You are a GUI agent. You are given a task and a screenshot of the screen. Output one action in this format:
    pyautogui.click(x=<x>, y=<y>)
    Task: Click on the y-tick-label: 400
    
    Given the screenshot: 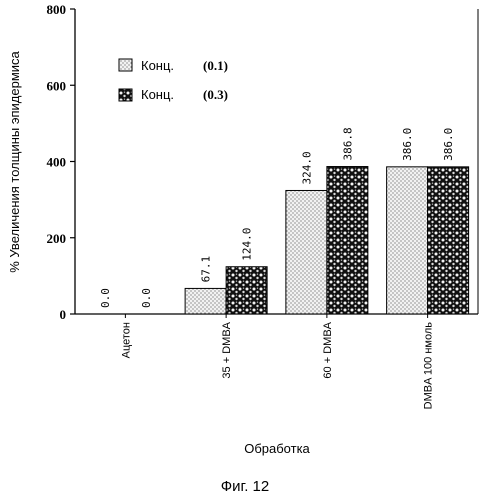 What is the action you would take?
    pyautogui.click(x=57, y=162)
    